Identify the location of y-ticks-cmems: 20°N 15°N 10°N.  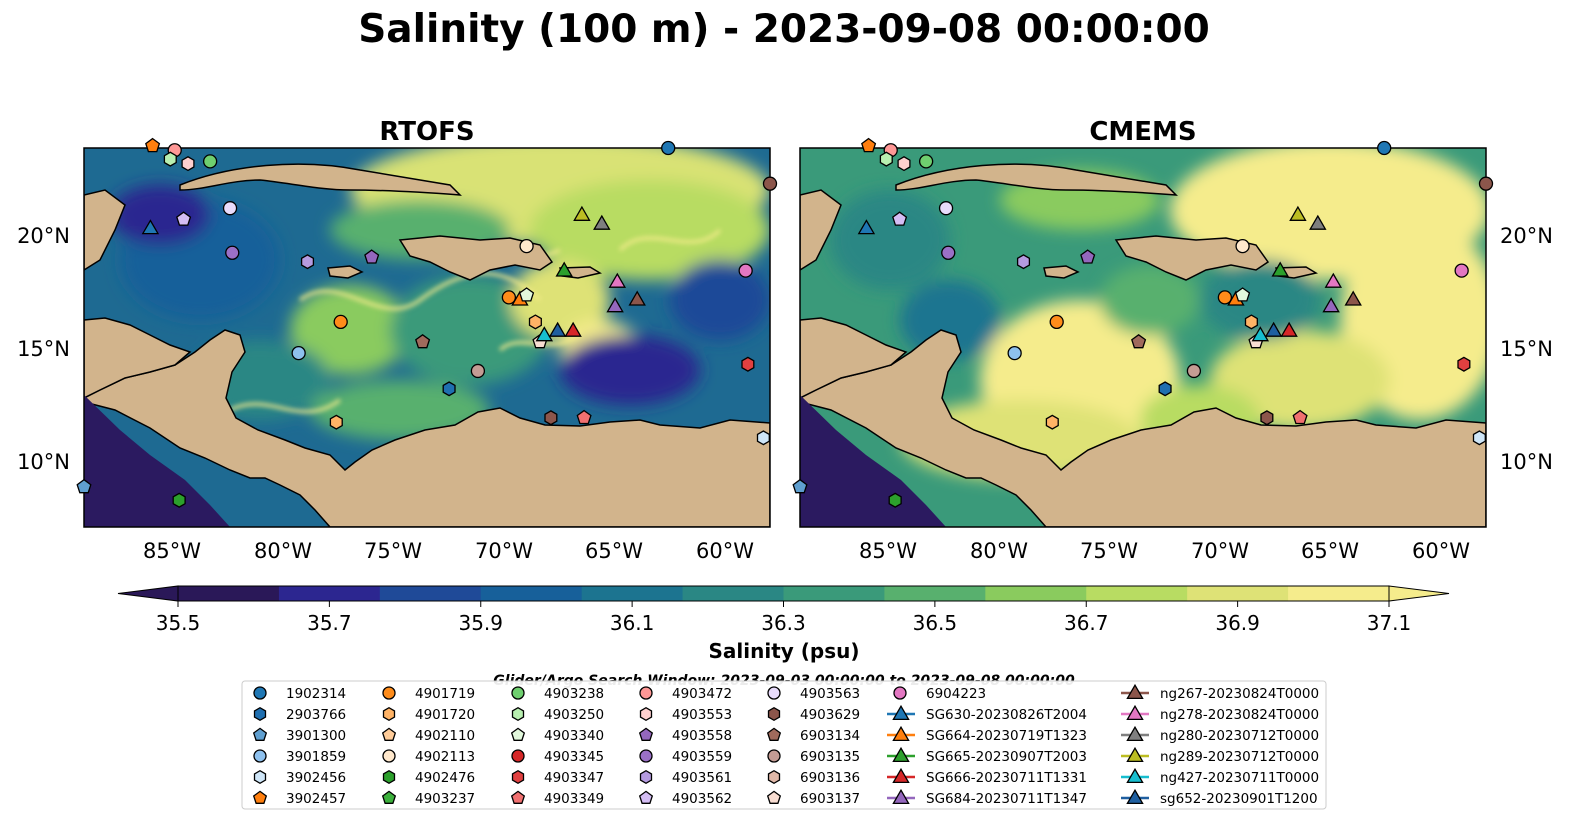
(1526, 349).